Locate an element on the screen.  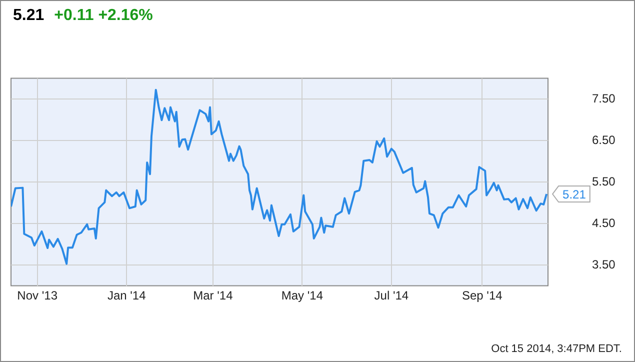
data-label: 5.21 is located at coordinates (574, 194).